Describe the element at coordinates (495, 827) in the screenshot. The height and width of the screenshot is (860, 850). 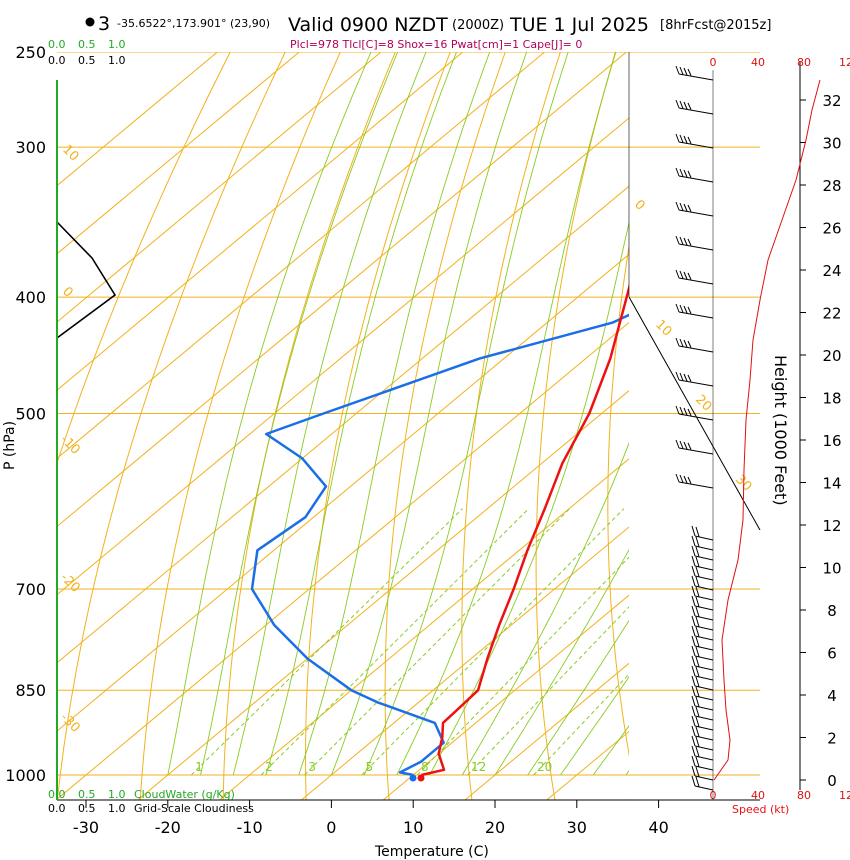
I see `temperature-tick-label: 20` at that location.